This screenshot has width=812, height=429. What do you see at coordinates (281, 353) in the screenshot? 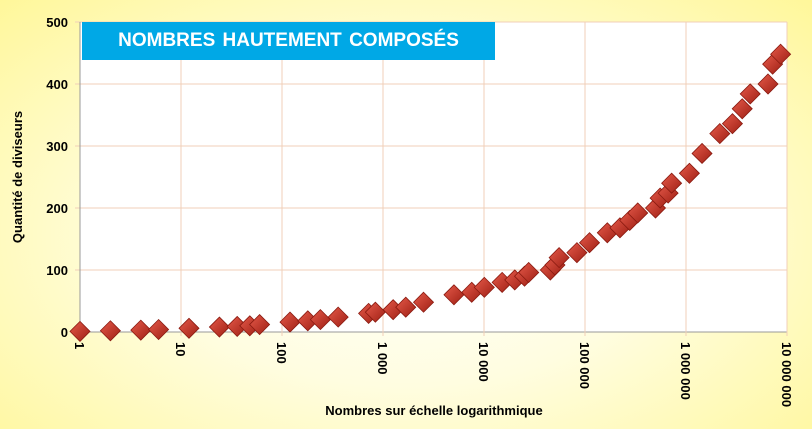
I see `x-tick-label: 100` at bounding box center [281, 353].